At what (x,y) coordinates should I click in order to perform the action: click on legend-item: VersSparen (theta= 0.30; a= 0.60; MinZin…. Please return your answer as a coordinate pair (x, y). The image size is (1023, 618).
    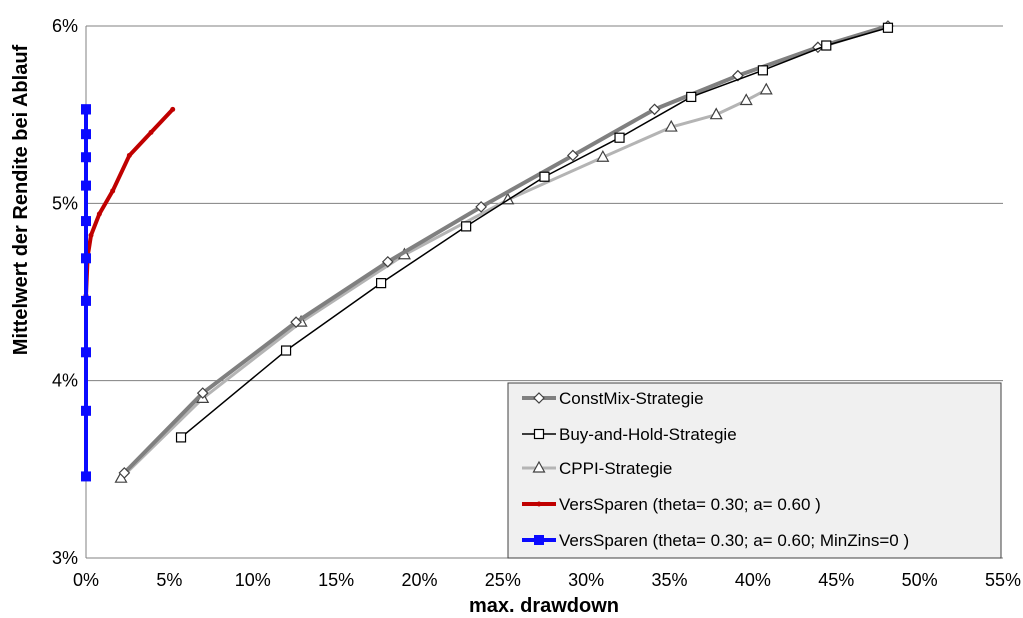
    Looking at the image, I should click on (715, 540).